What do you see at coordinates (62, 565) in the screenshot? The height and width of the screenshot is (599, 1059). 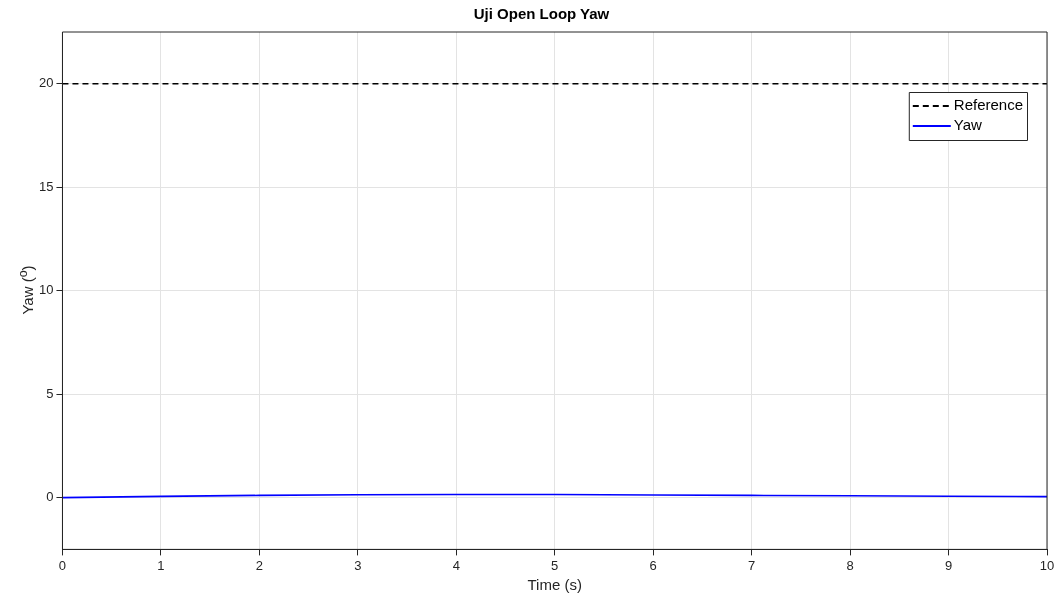 I see `x-tick-label: 0` at bounding box center [62, 565].